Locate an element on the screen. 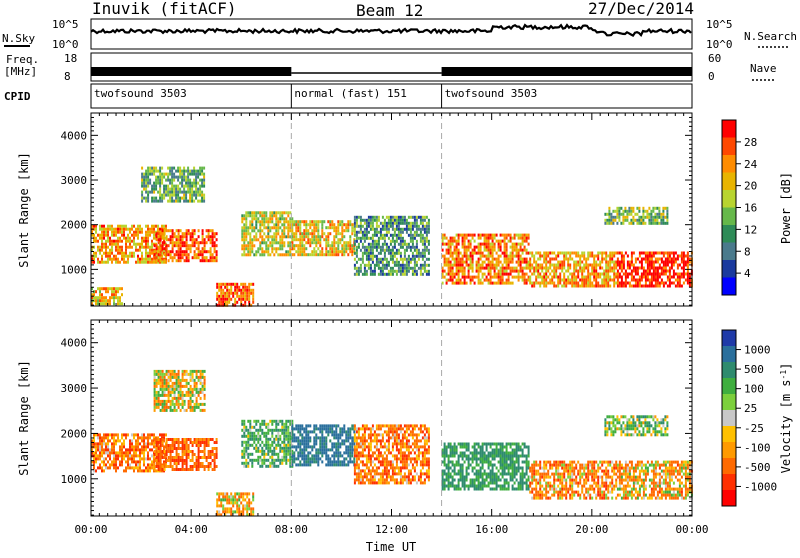 The image size is (800, 558). velocity-cell-r5 is located at coordinates (294, 461).